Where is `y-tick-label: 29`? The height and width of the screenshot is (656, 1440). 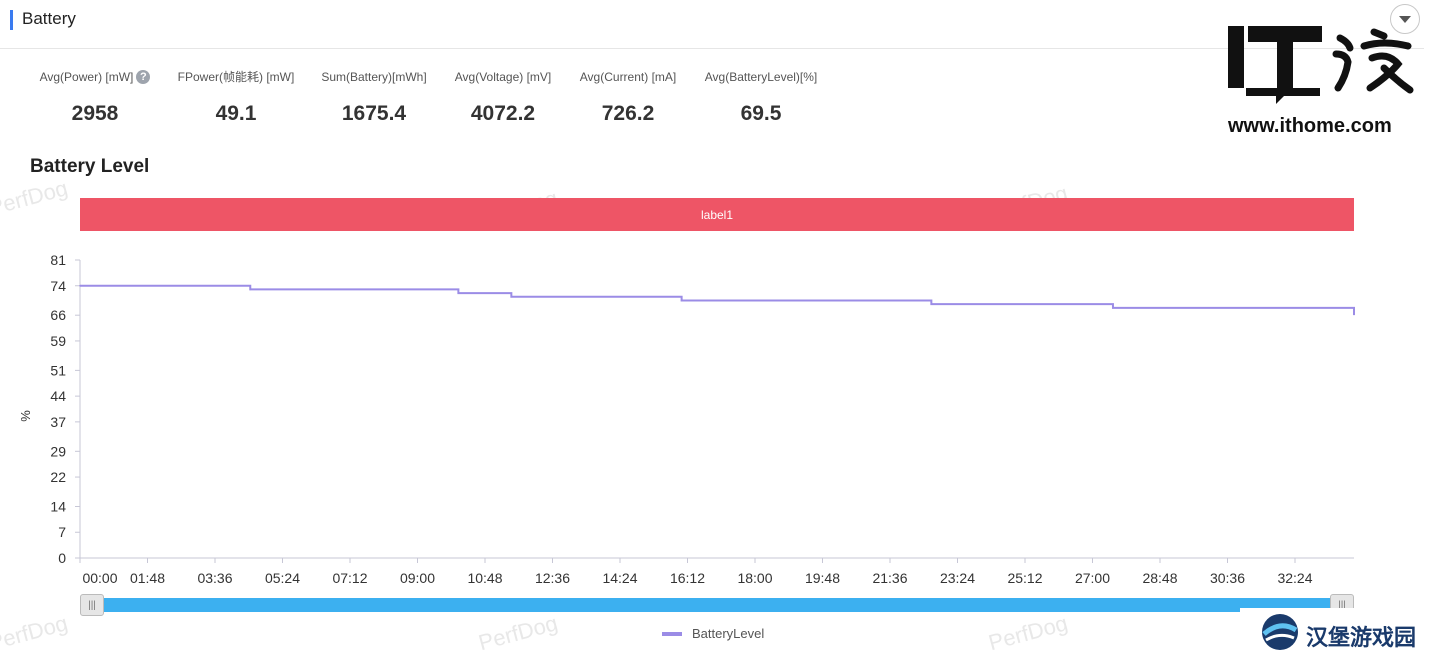
y-tick-label: 29 is located at coordinates (58, 451).